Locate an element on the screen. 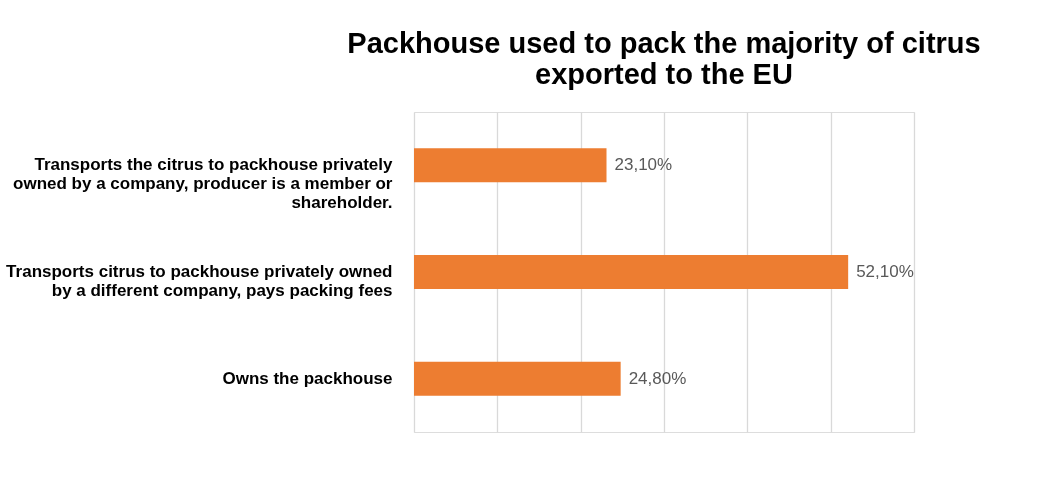 The image size is (1043, 495). y-tick-label: Transports the citrus to packhouse privately owned by a company, producer is a member or shareholder. is located at coordinates (203, 184).